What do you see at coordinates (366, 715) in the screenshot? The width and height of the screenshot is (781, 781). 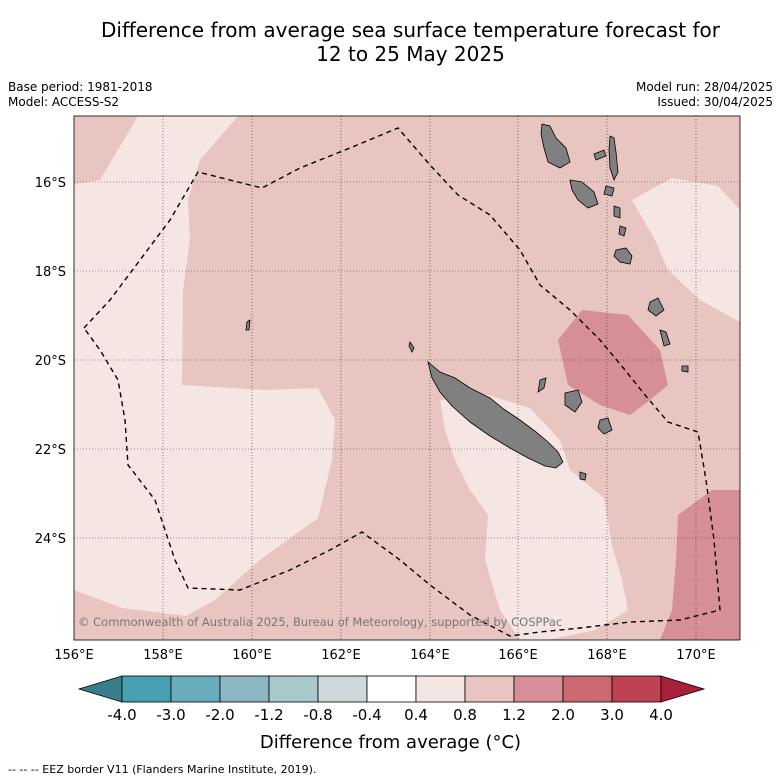 I see `colorbar-tick-label: -0.4` at bounding box center [366, 715].